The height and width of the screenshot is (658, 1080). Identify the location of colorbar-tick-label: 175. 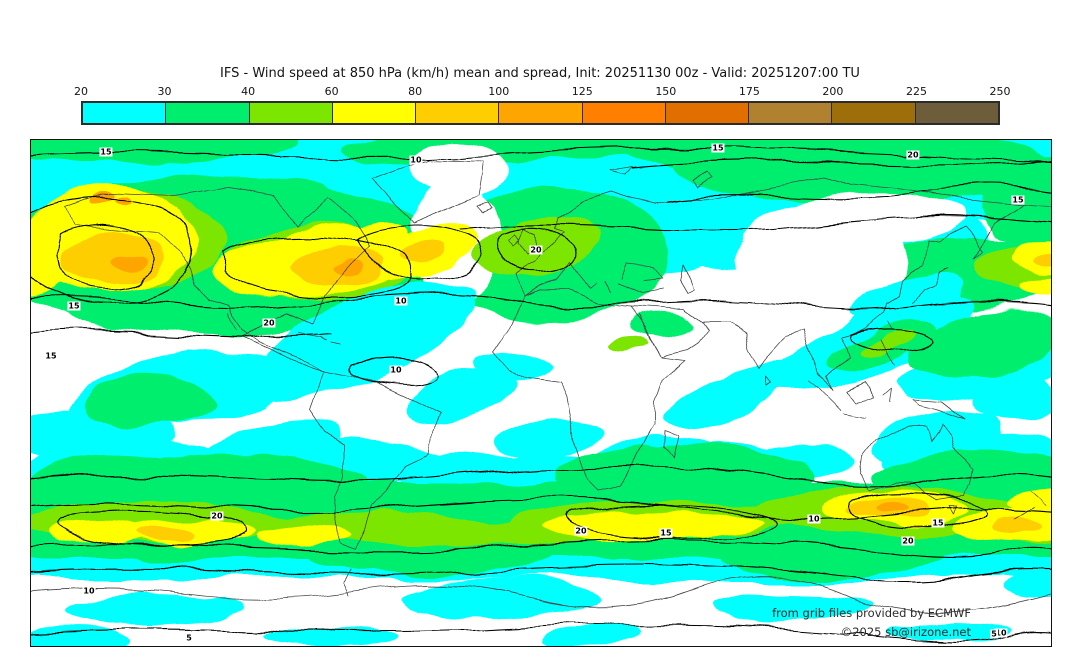
(749, 91).